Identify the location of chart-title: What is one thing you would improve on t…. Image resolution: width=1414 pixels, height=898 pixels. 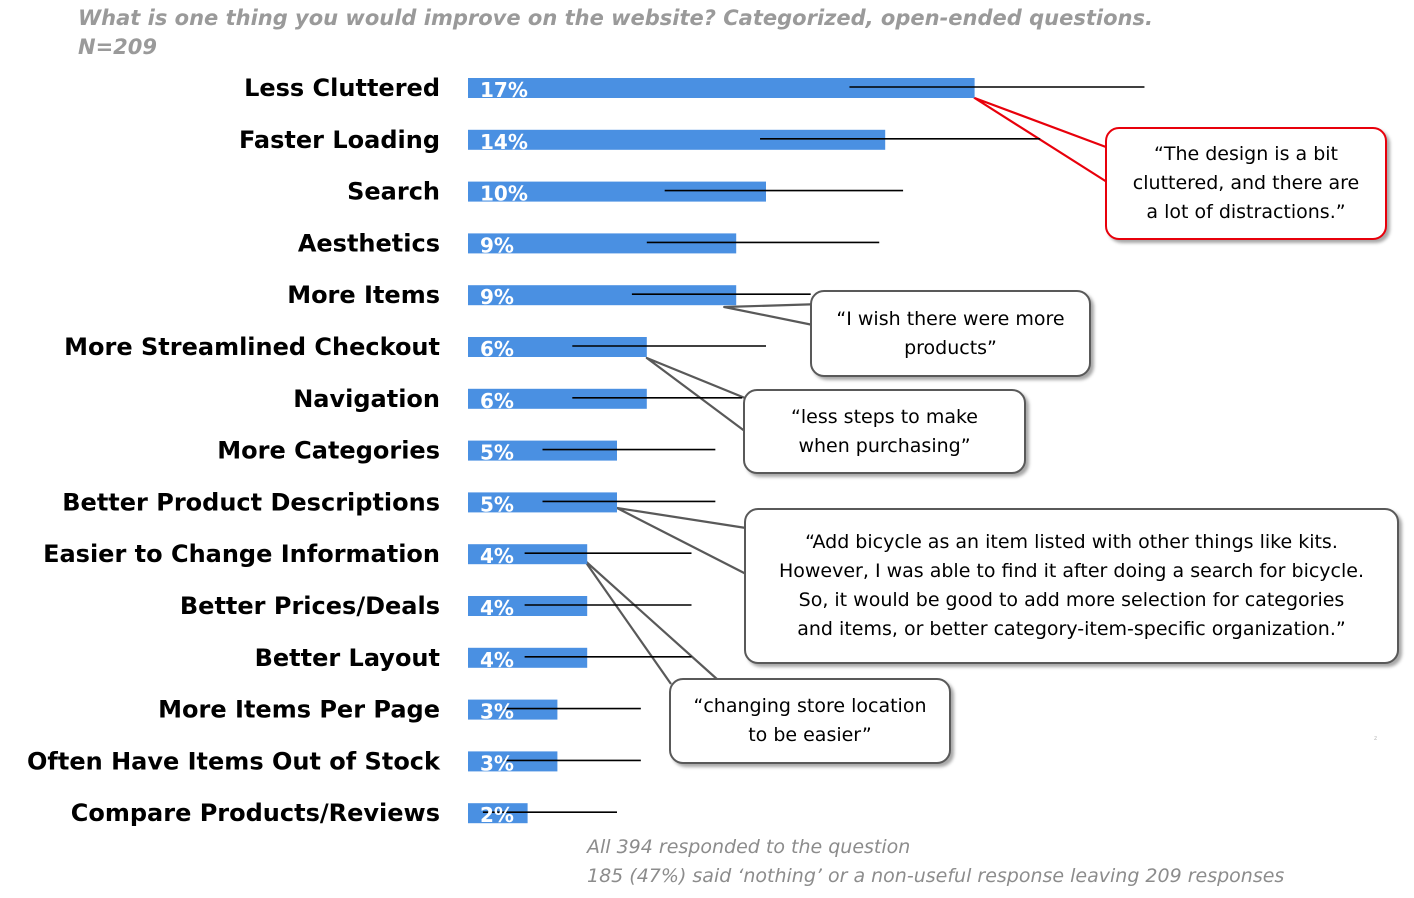
(615, 33).